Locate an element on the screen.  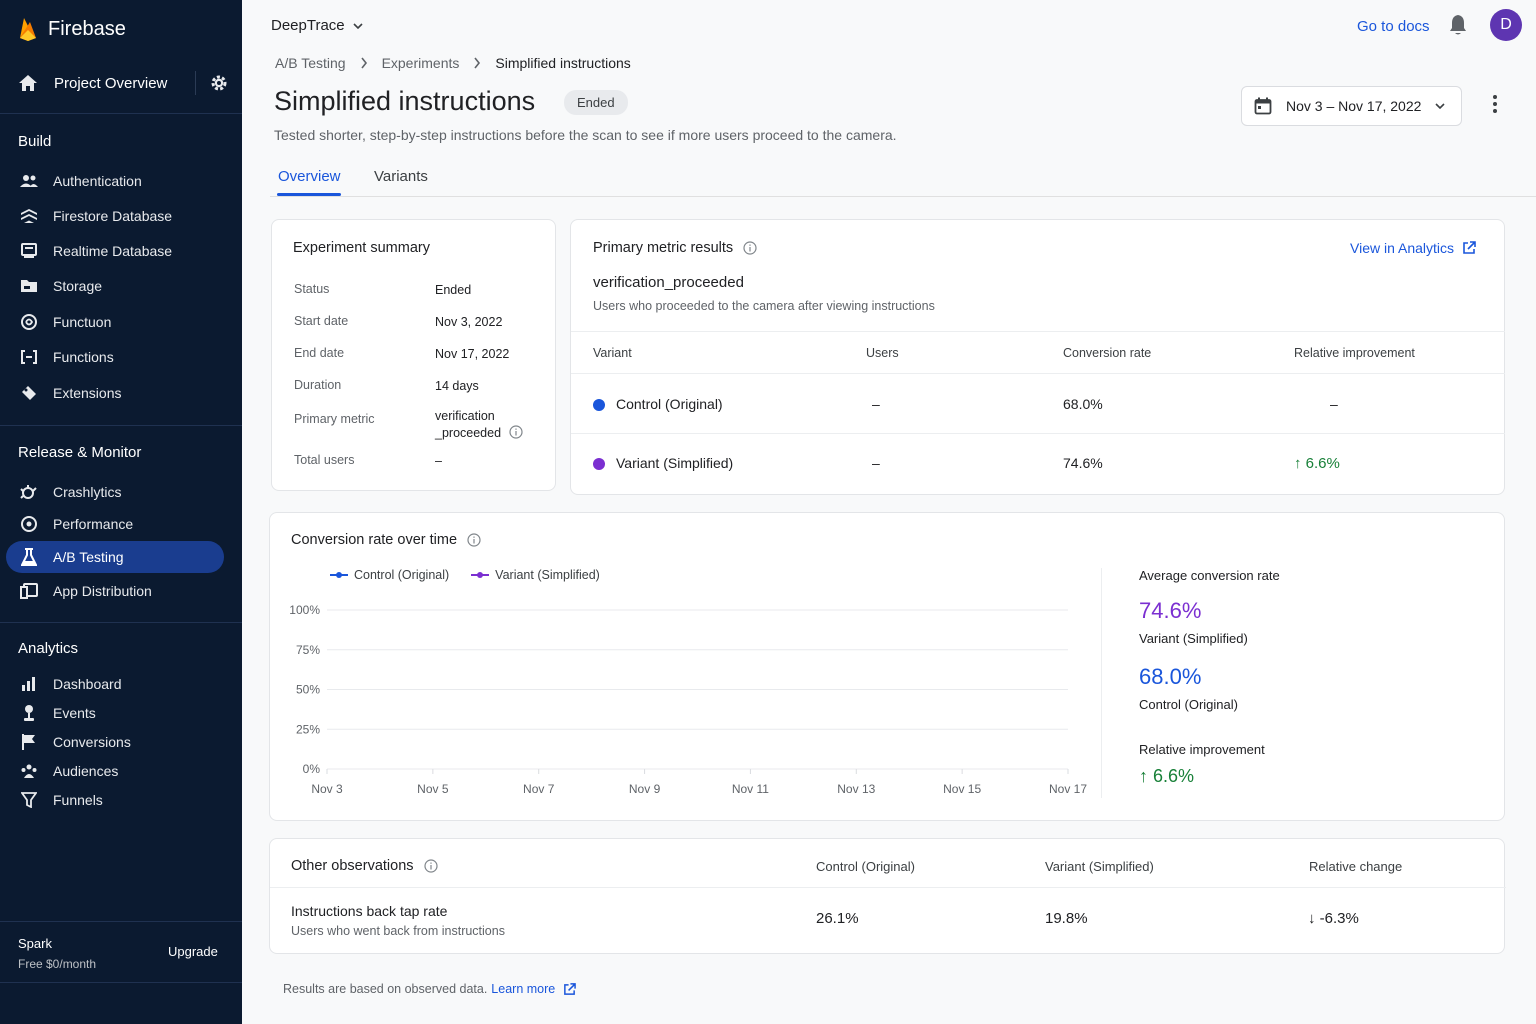
footnote-text: Results are based on observed data. is located at coordinates (385, 989).